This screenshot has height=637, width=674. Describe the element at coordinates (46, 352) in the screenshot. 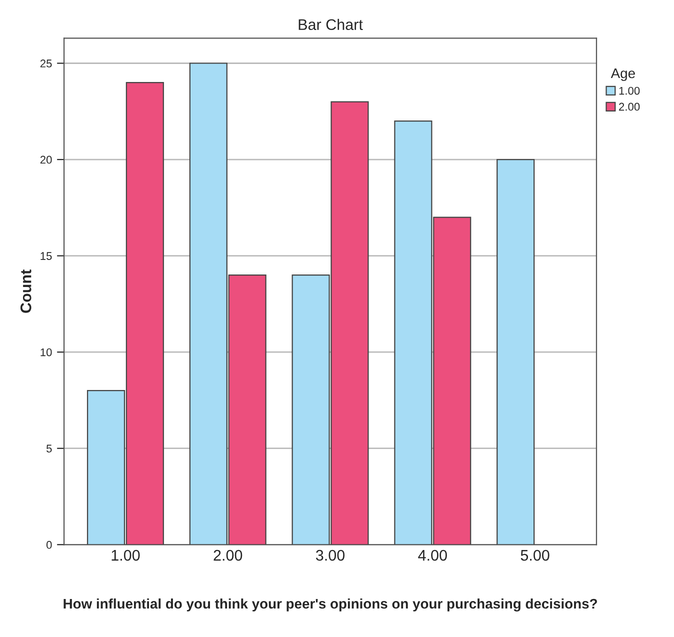

I see `y-tick-label: 10` at that location.